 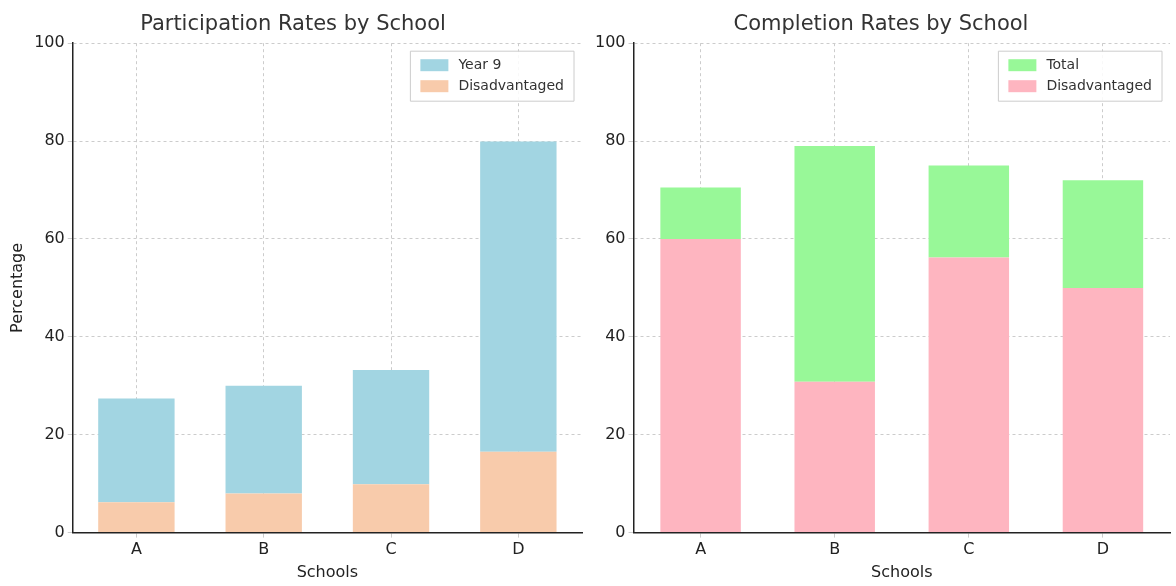 I want to click on chart-title: Completion Rates by School, so click(x=881, y=23).